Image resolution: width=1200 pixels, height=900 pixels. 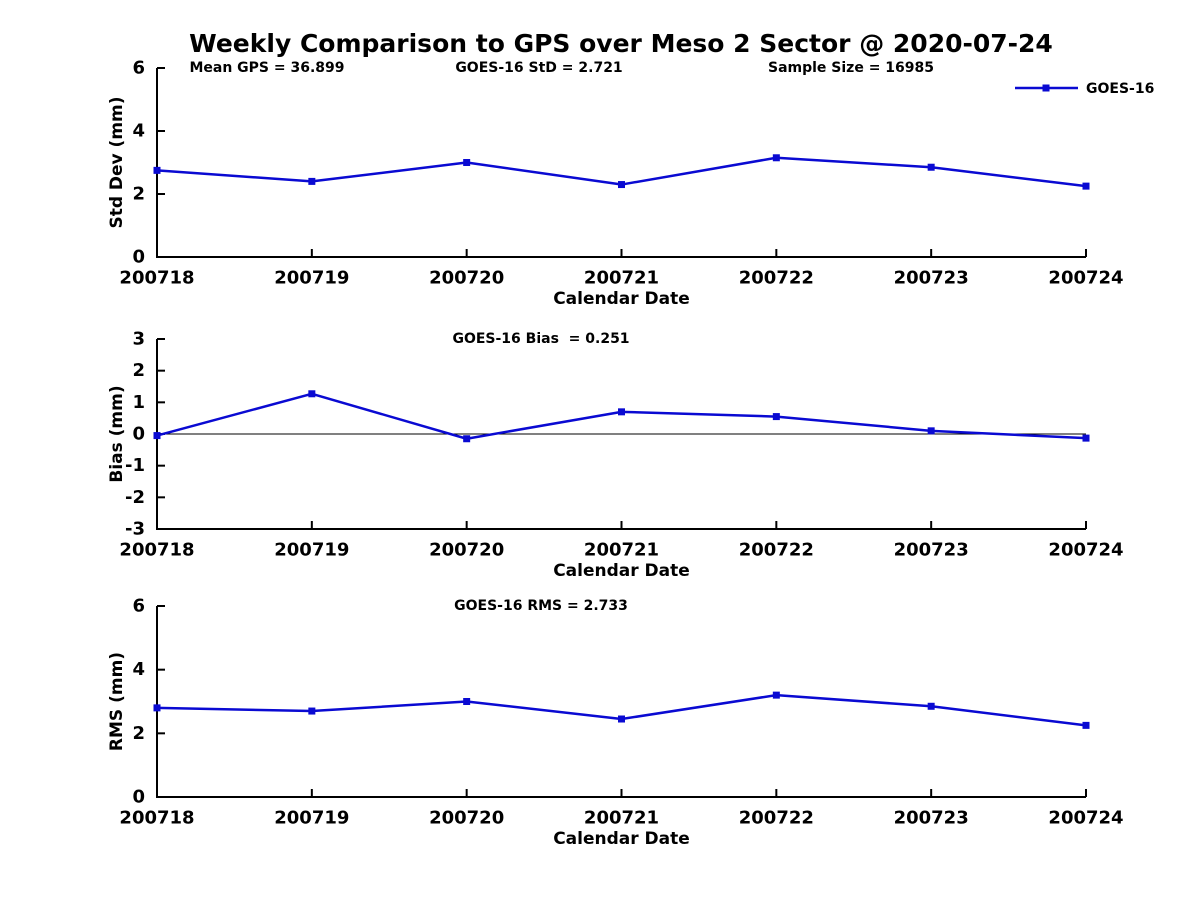 I want to click on y-axis-label: Bias (mm), so click(x=117, y=433).